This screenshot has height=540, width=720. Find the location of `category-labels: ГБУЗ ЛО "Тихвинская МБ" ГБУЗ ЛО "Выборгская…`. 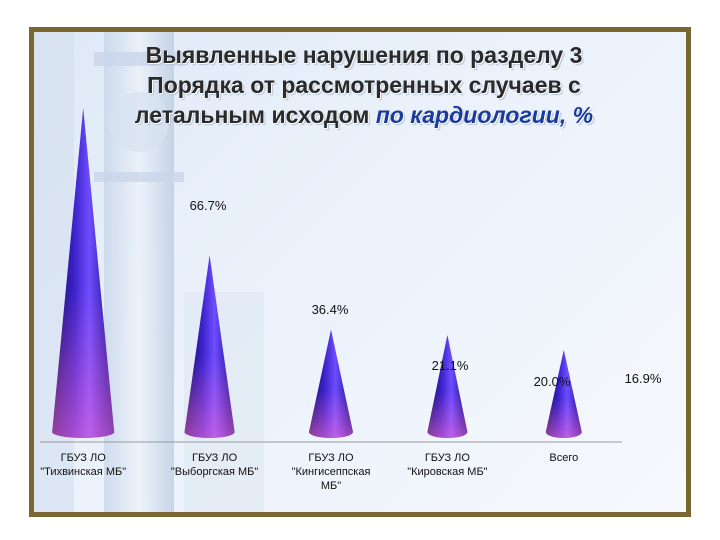

category-labels: ГБУЗ ЛО "Тихвинская МБ" ГБУЗ ЛО "Выборгская… is located at coordinates (309, 472).